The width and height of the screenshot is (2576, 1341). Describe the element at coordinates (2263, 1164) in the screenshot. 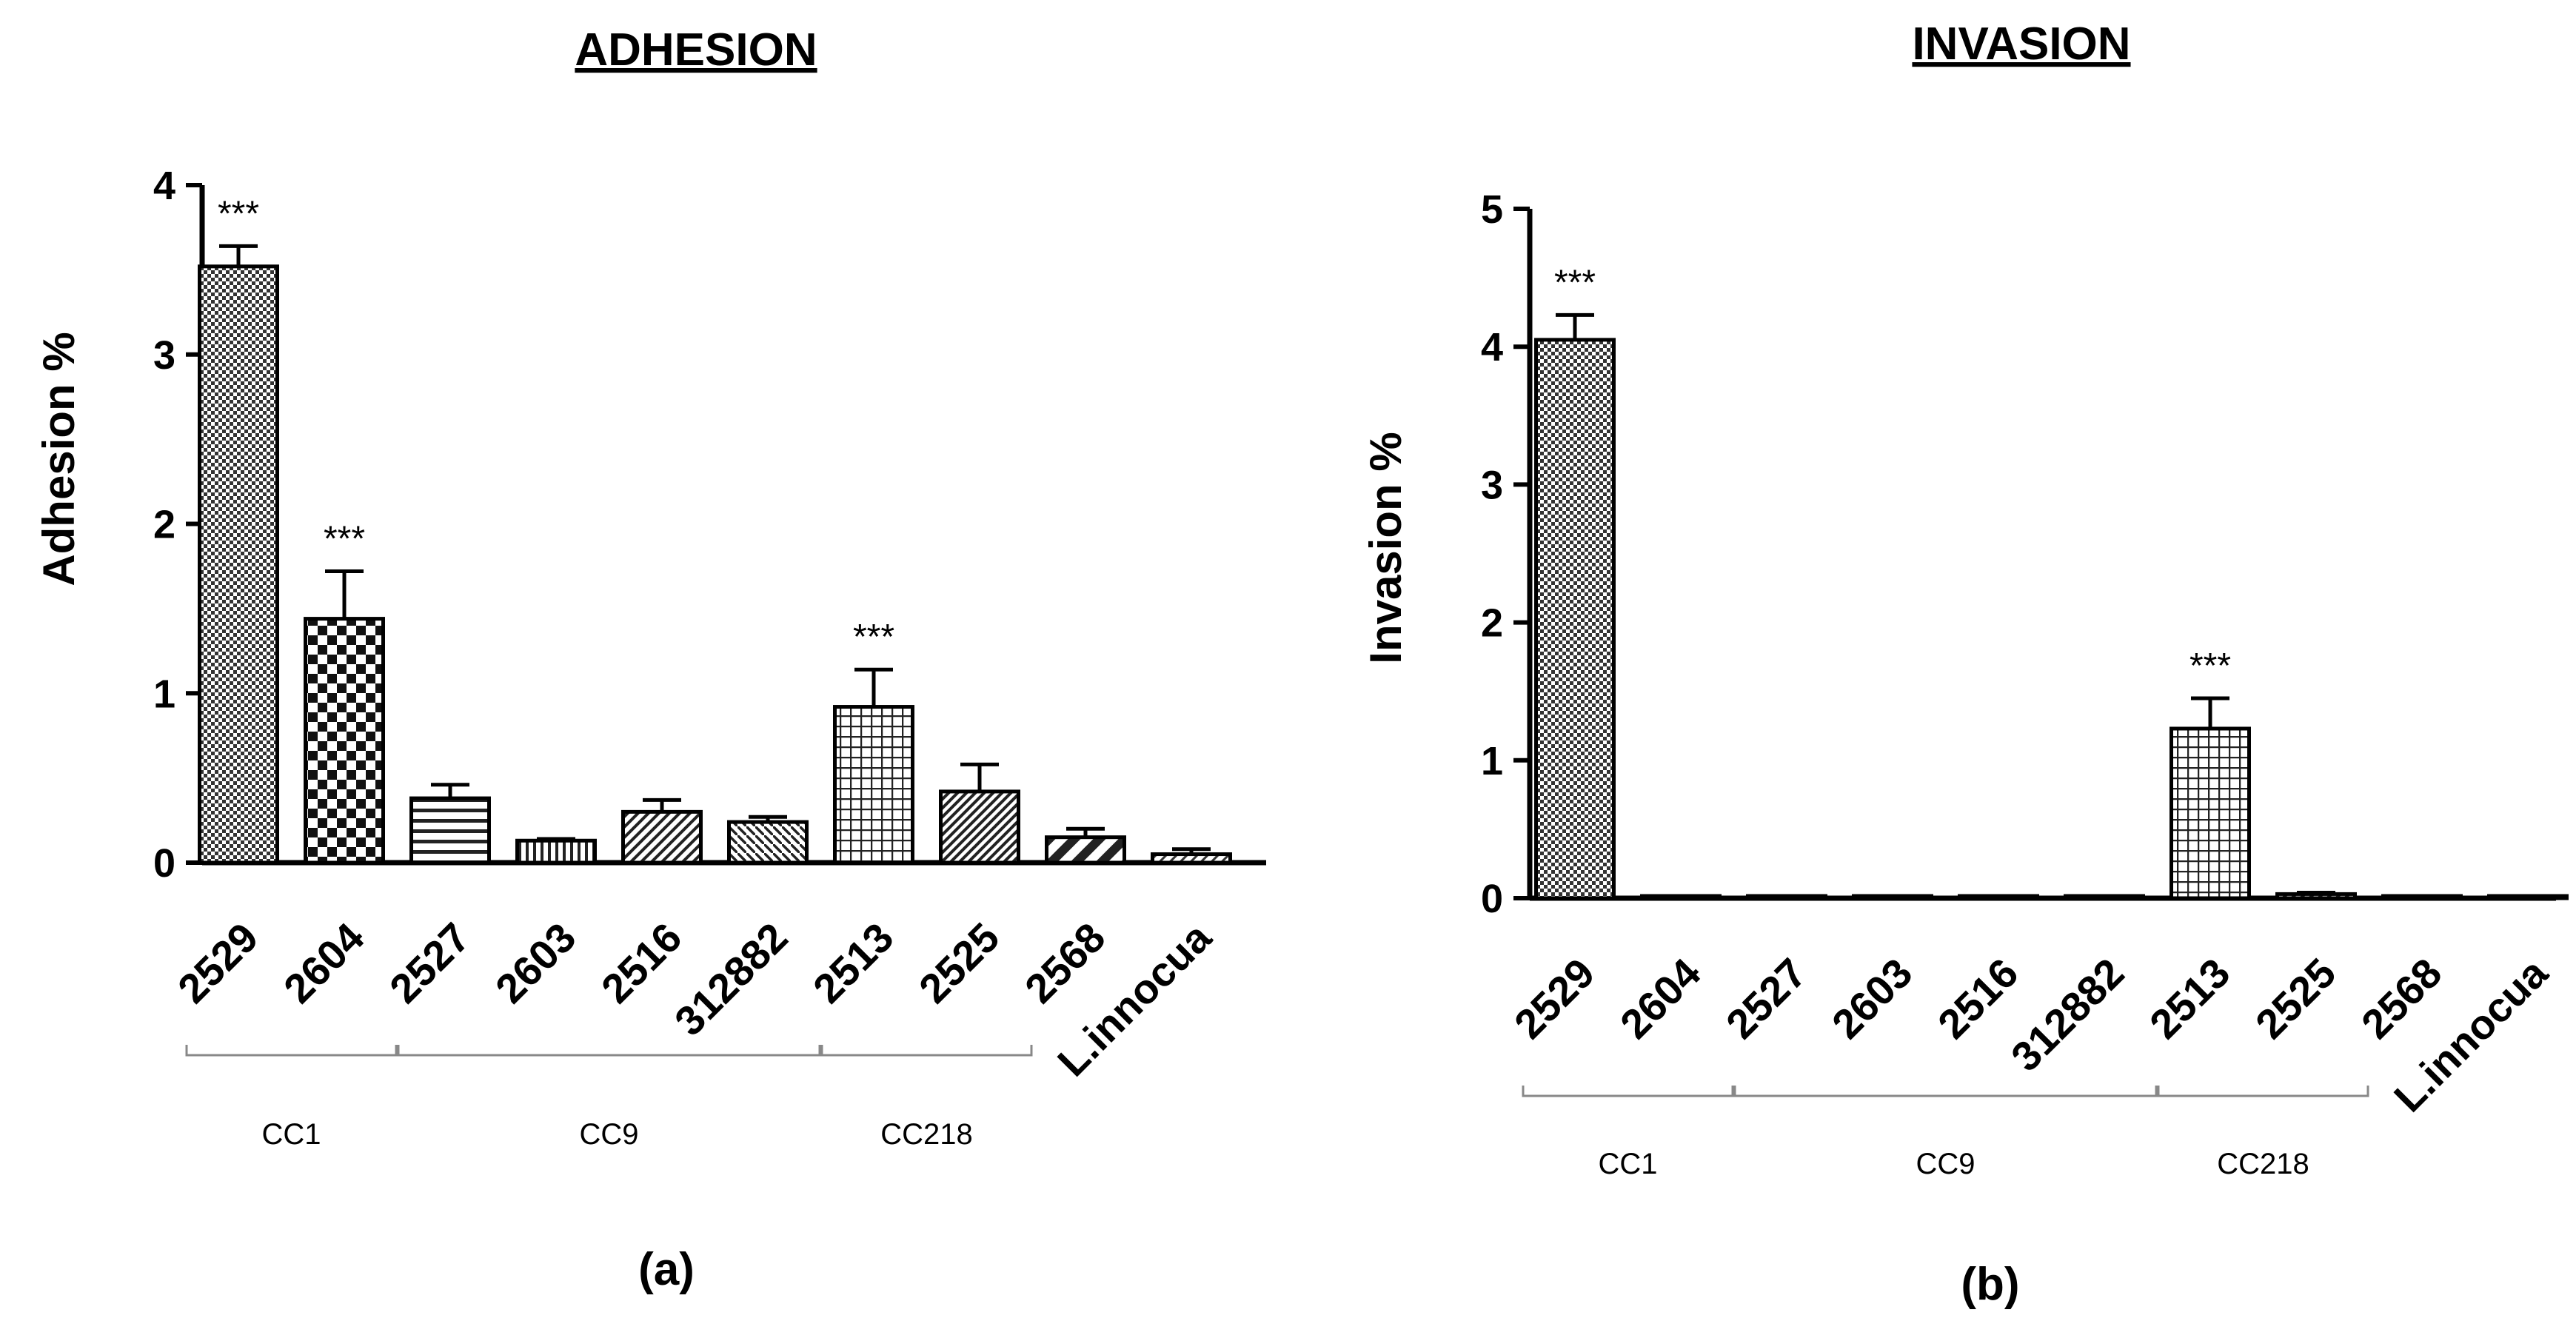

I see `invasion-group-label: CC218` at that location.